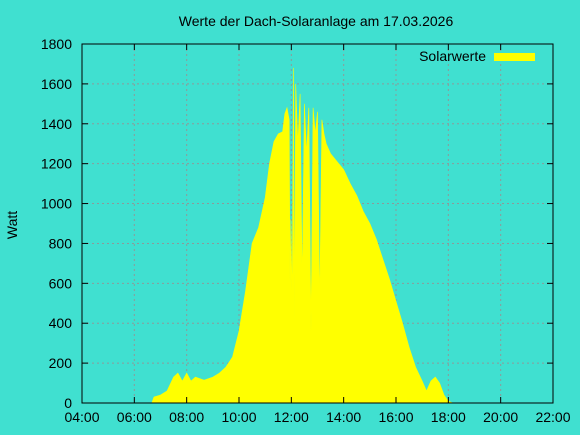 The height and width of the screenshot is (435, 580). What do you see at coordinates (68, 403) in the screenshot?
I see `y-tick-label: 0` at bounding box center [68, 403].